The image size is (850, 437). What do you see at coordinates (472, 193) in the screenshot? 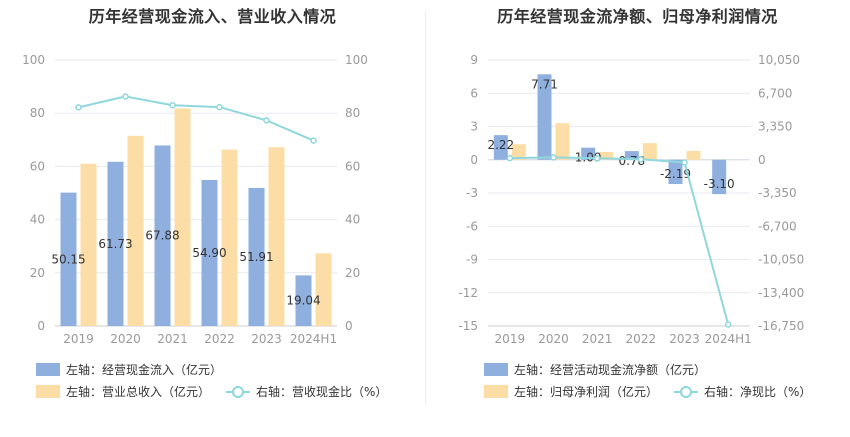
I see `y-left-tick-label: -3` at bounding box center [472, 193].